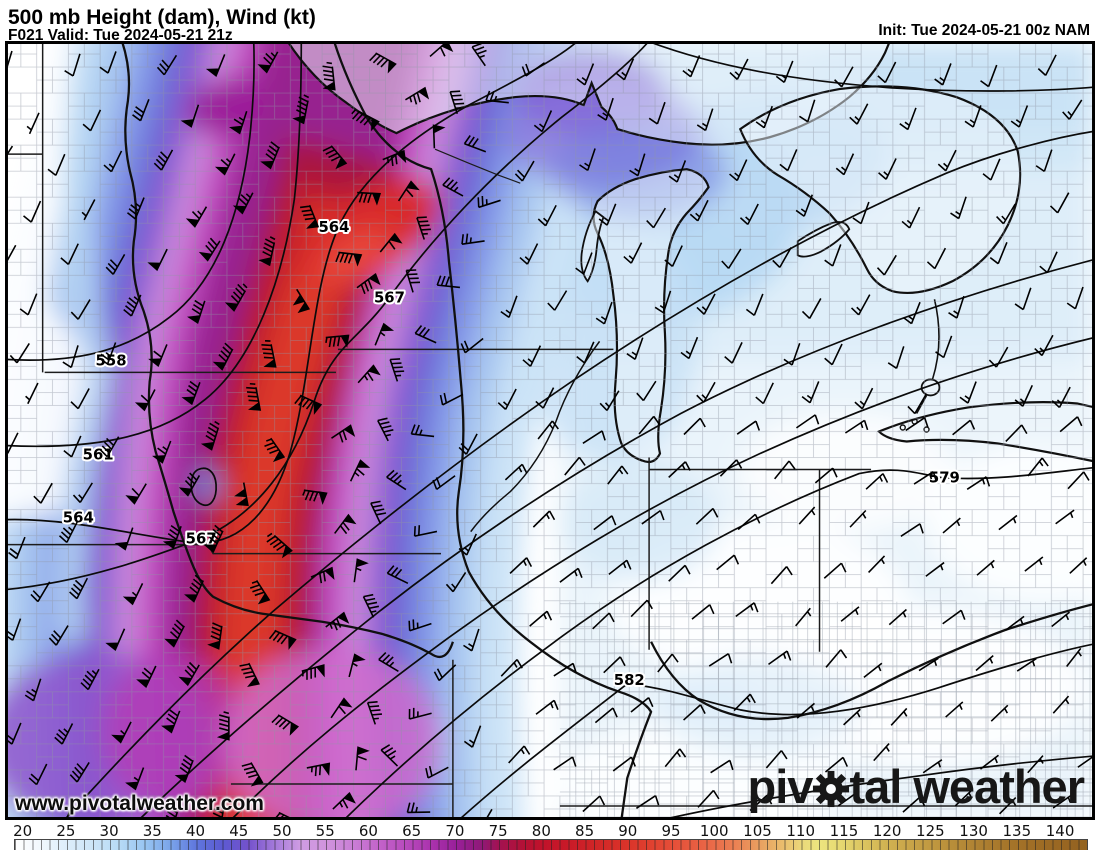 The image size is (1100, 850). Describe the element at coordinates (1017, 831) in the screenshot. I see `colorbar-tick: 135` at that location.